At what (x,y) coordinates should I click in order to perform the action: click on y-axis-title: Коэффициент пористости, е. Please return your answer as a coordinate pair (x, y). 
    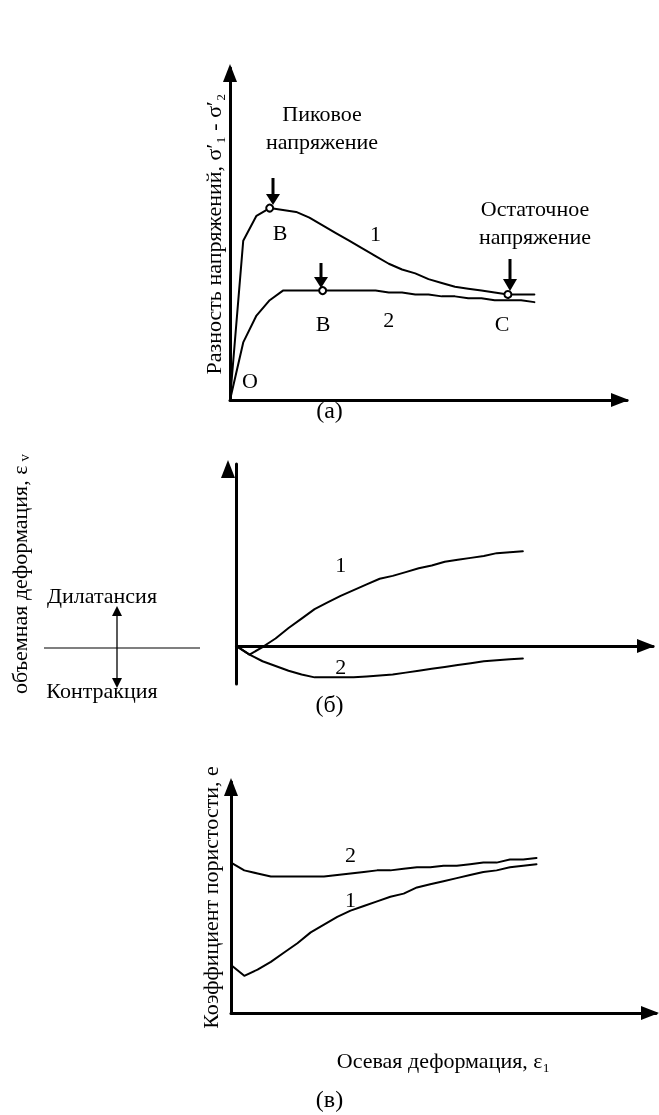
    Looking at the image, I should click on (210, 897).